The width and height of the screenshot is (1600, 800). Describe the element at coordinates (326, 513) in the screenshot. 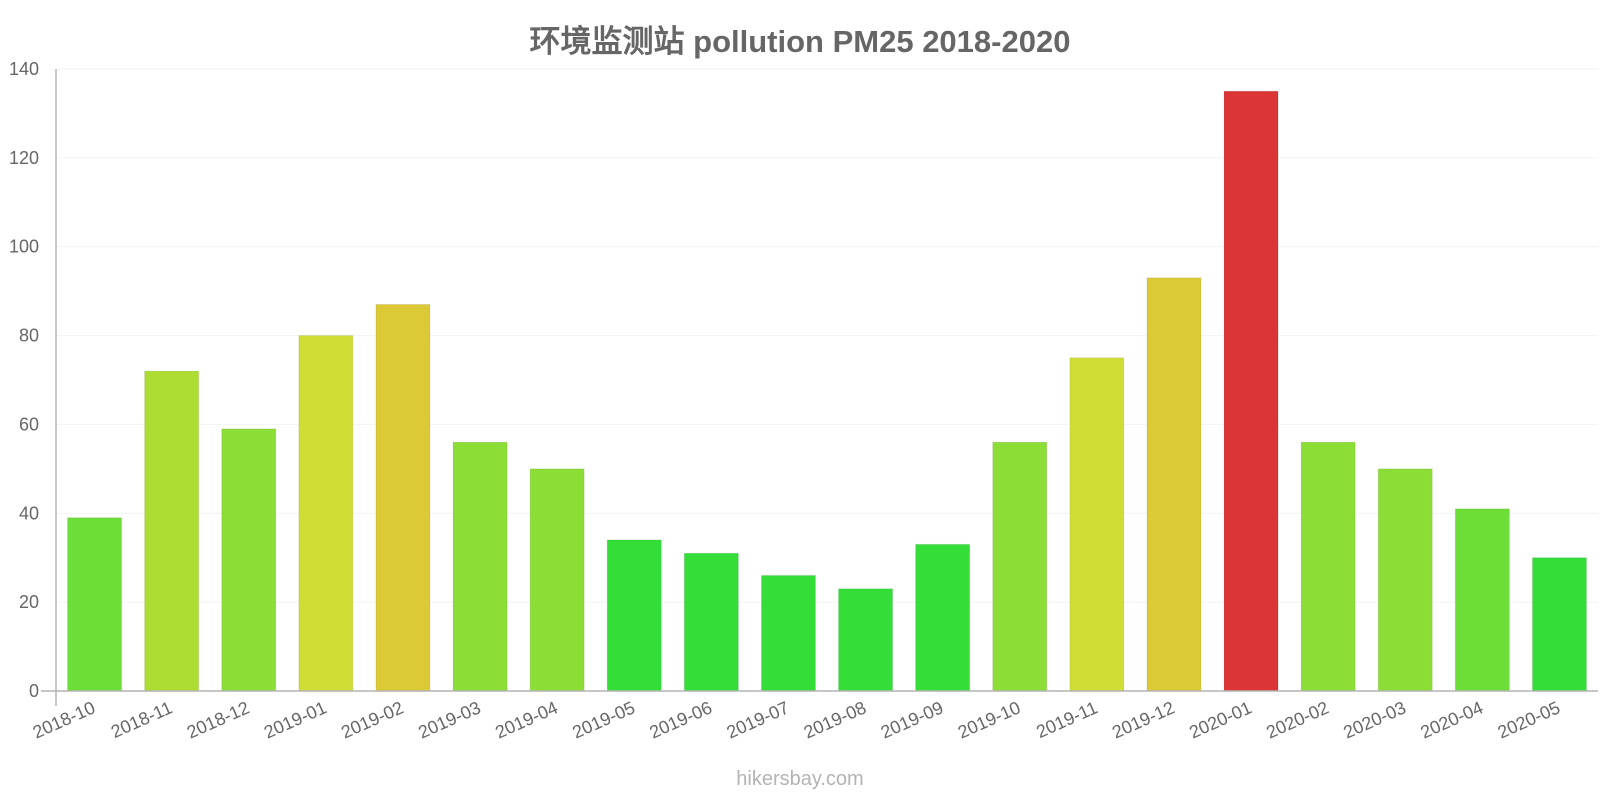

I see `bar-2019-01: 2019-01: 80` at that location.